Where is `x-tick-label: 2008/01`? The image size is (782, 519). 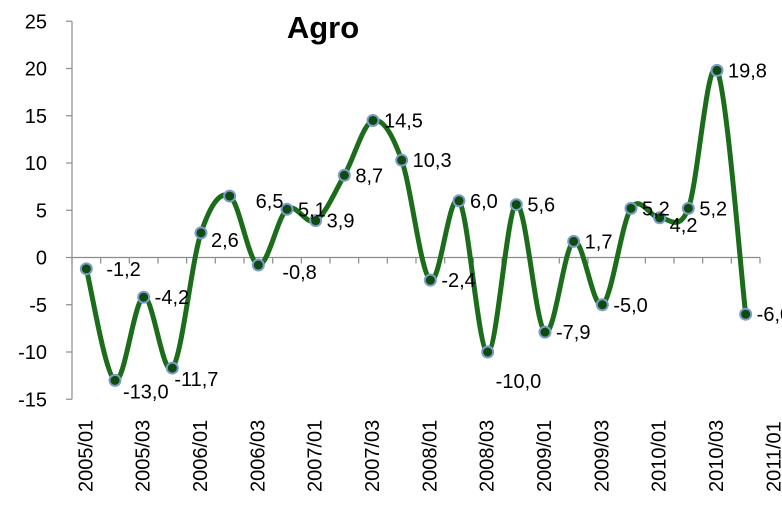 x-tick-label: 2008/01 is located at coordinates (430, 456).